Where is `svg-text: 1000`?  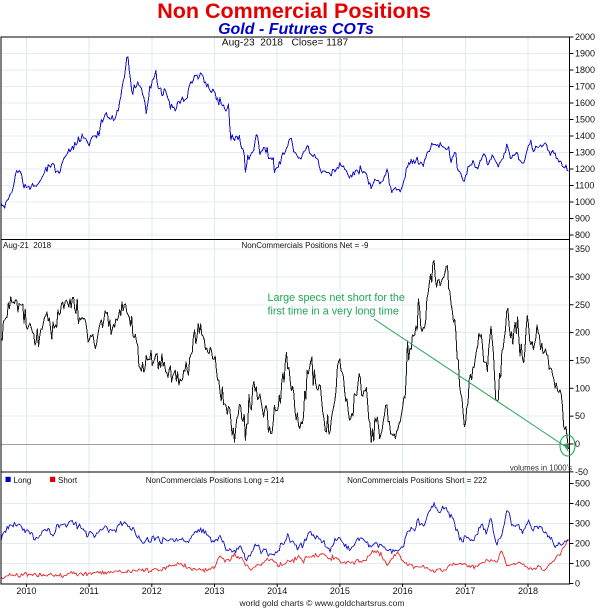 svg-text: 1000 is located at coordinates (585, 202).